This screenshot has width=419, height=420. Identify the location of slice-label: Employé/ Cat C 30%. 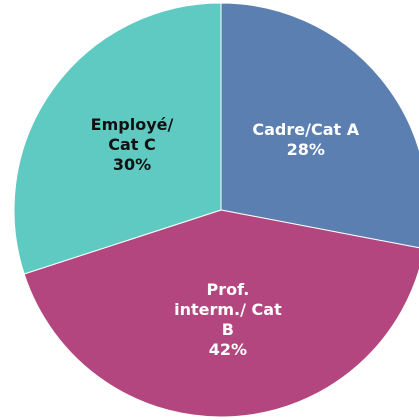
(132, 145).